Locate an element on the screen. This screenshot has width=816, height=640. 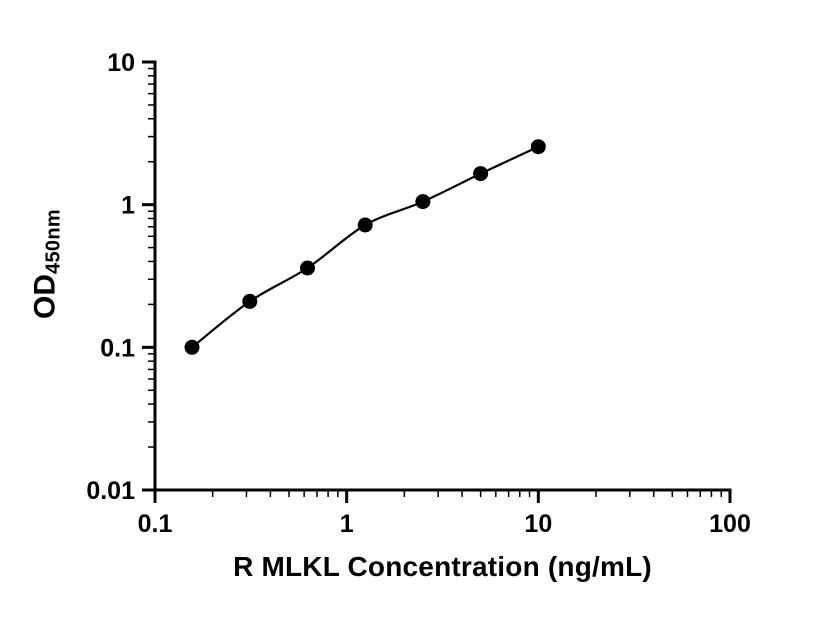
y-tick-label: 1 is located at coordinates (128, 206).